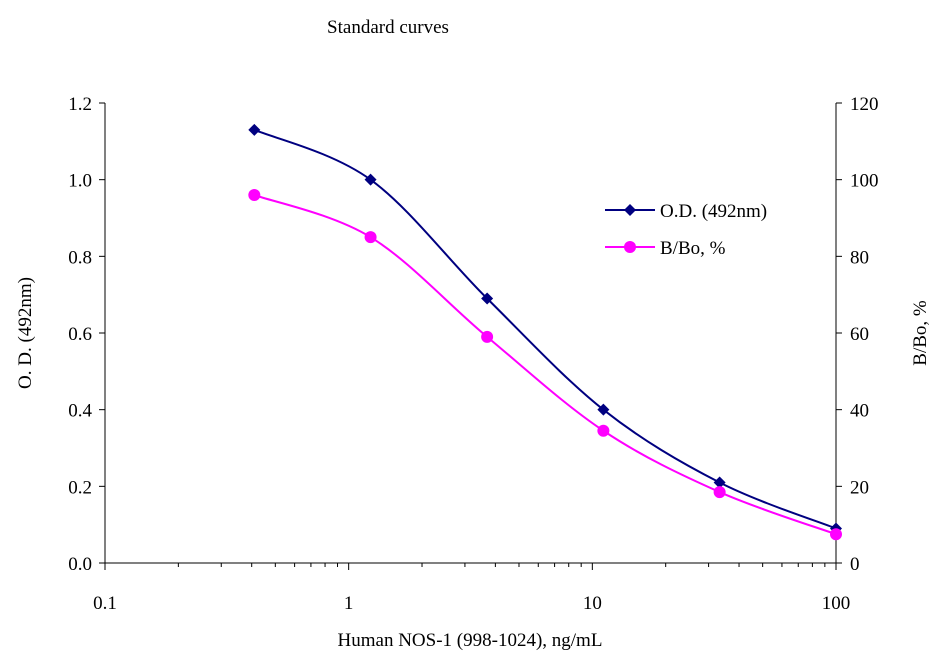 The width and height of the screenshot is (934, 660). Describe the element at coordinates (859, 411) in the screenshot. I see `y2-tick-label: 40` at that location.